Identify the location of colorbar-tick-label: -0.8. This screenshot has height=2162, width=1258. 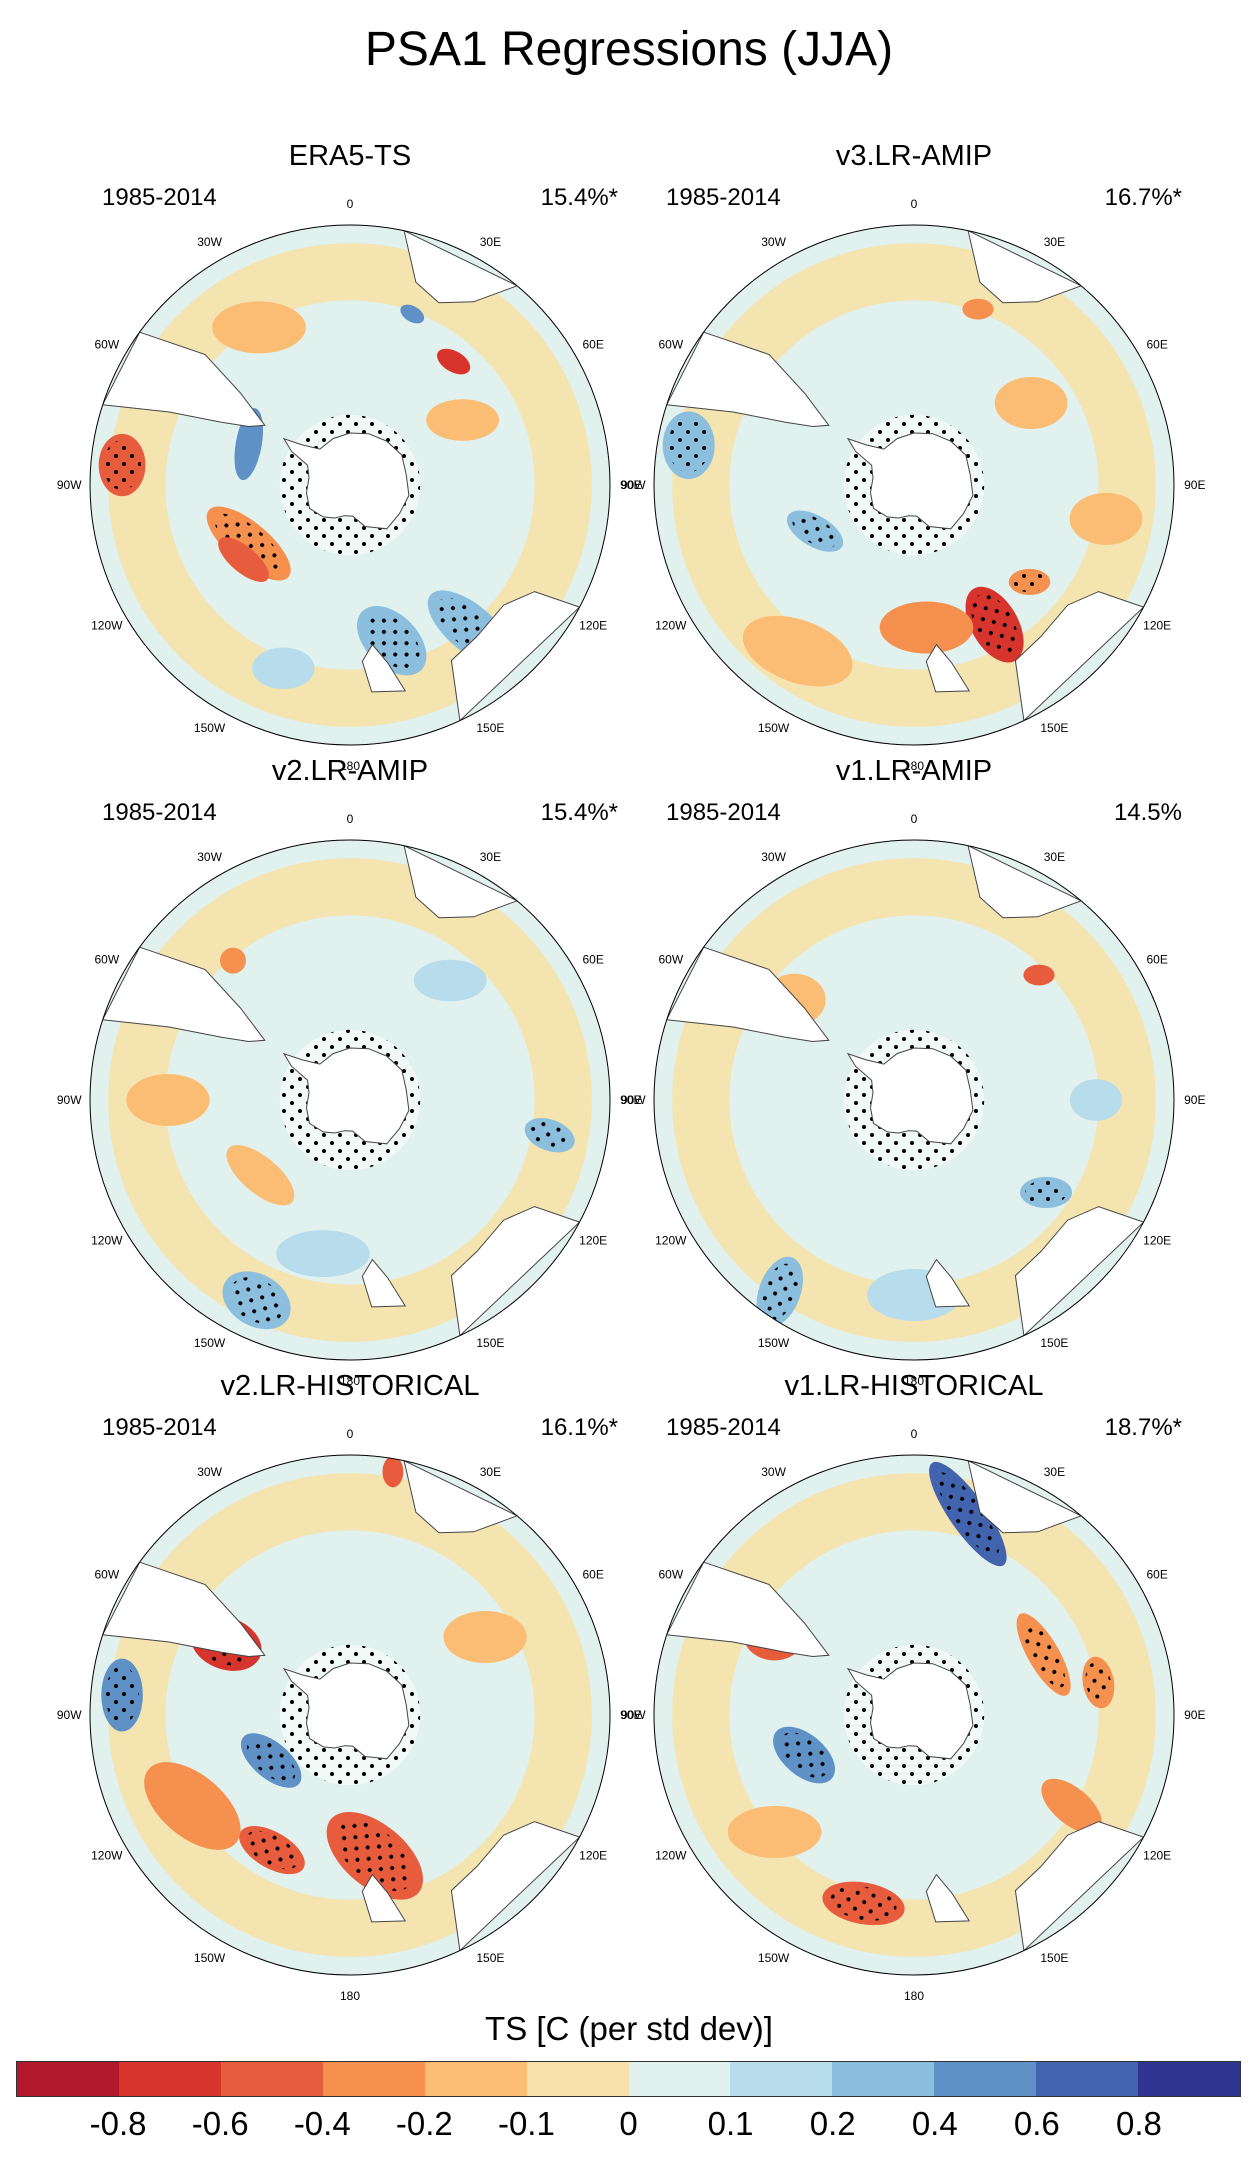
(118, 2123).